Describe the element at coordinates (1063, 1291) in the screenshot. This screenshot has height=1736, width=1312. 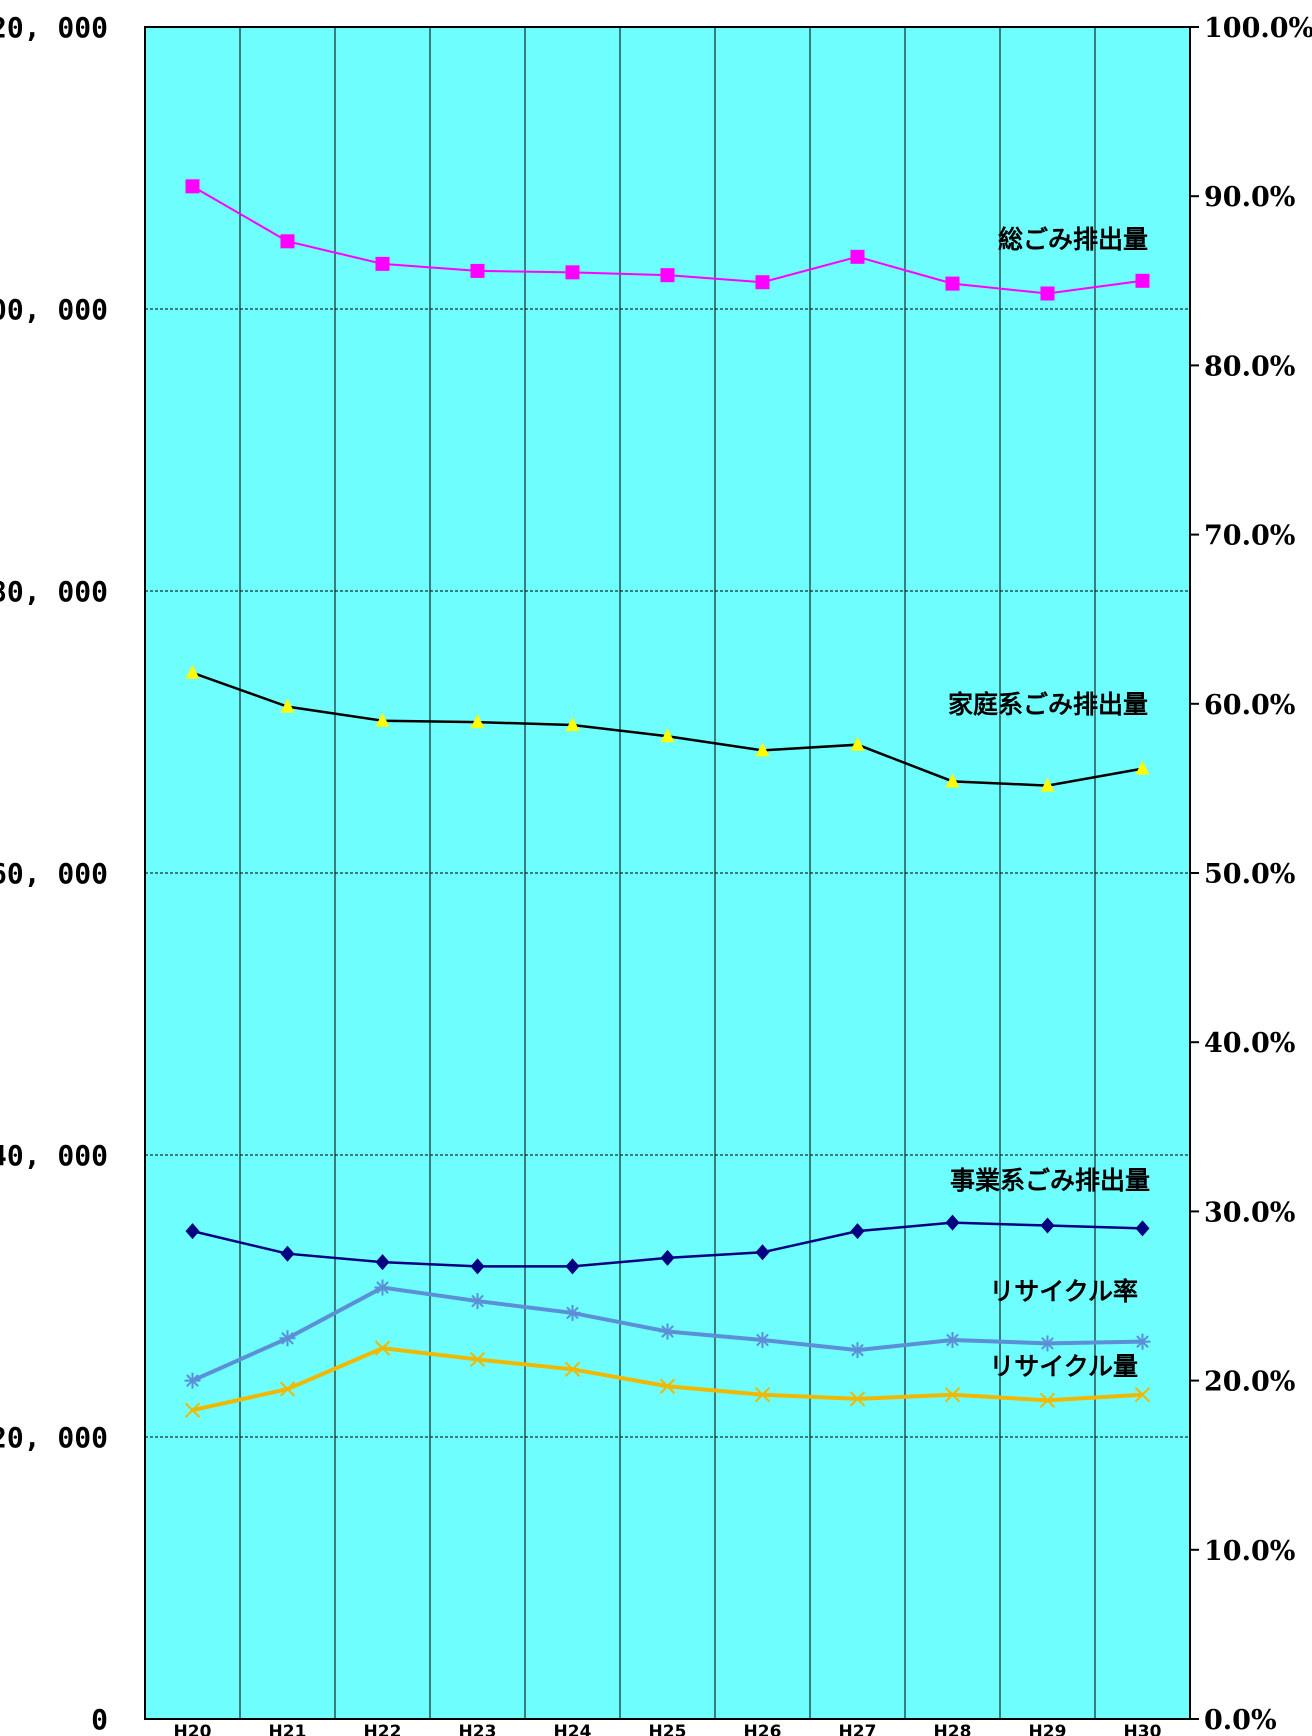
I see `series-label: リサイクル率` at that location.